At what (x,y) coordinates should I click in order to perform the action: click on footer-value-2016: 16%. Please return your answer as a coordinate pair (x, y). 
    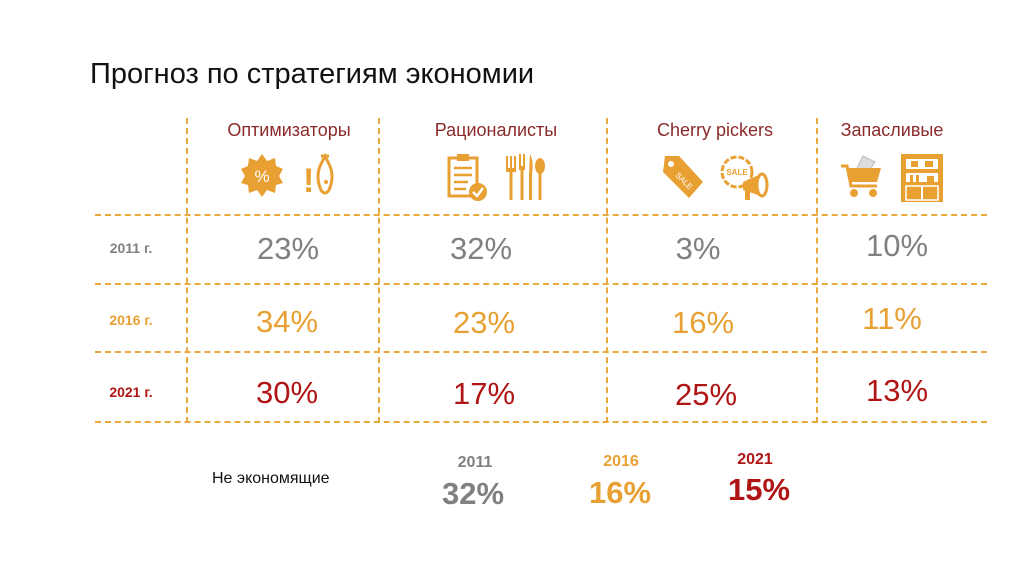
    Looking at the image, I should click on (620, 492).